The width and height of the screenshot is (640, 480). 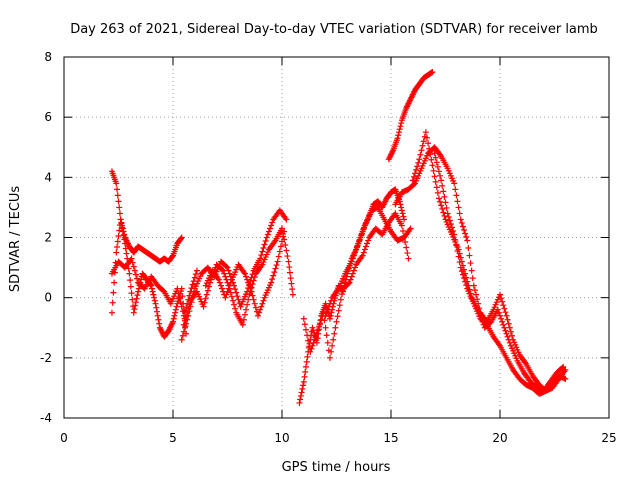 I want to click on y-tick-labels: -4 -2 0 2 4 6 8, so click(x=46, y=237).